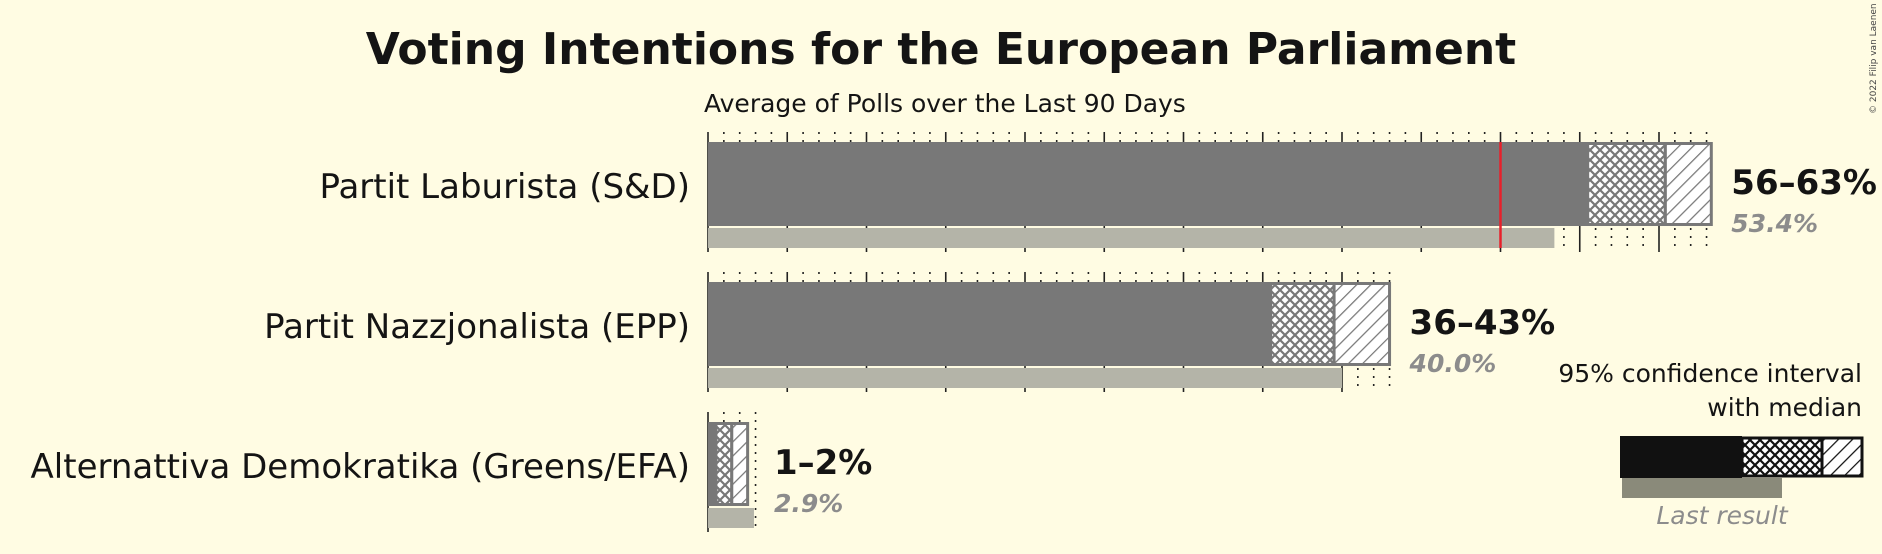 The width and height of the screenshot is (1882, 554). Describe the element at coordinates (1483, 323) in the screenshot. I see `range-label: 36–43%` at that location.